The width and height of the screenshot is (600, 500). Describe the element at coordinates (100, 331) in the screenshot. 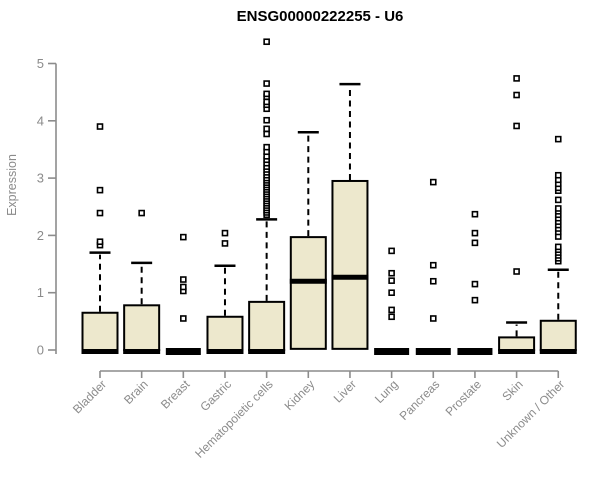

I see `box-bladder` at that location.